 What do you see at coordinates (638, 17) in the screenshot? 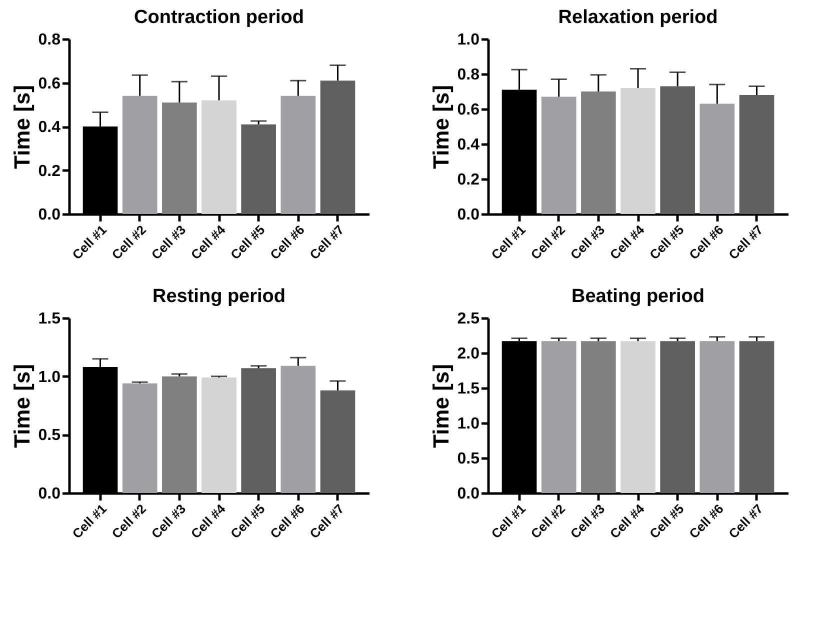
I see `chart-title: Relaxation period` at bounding box center [638, 17].